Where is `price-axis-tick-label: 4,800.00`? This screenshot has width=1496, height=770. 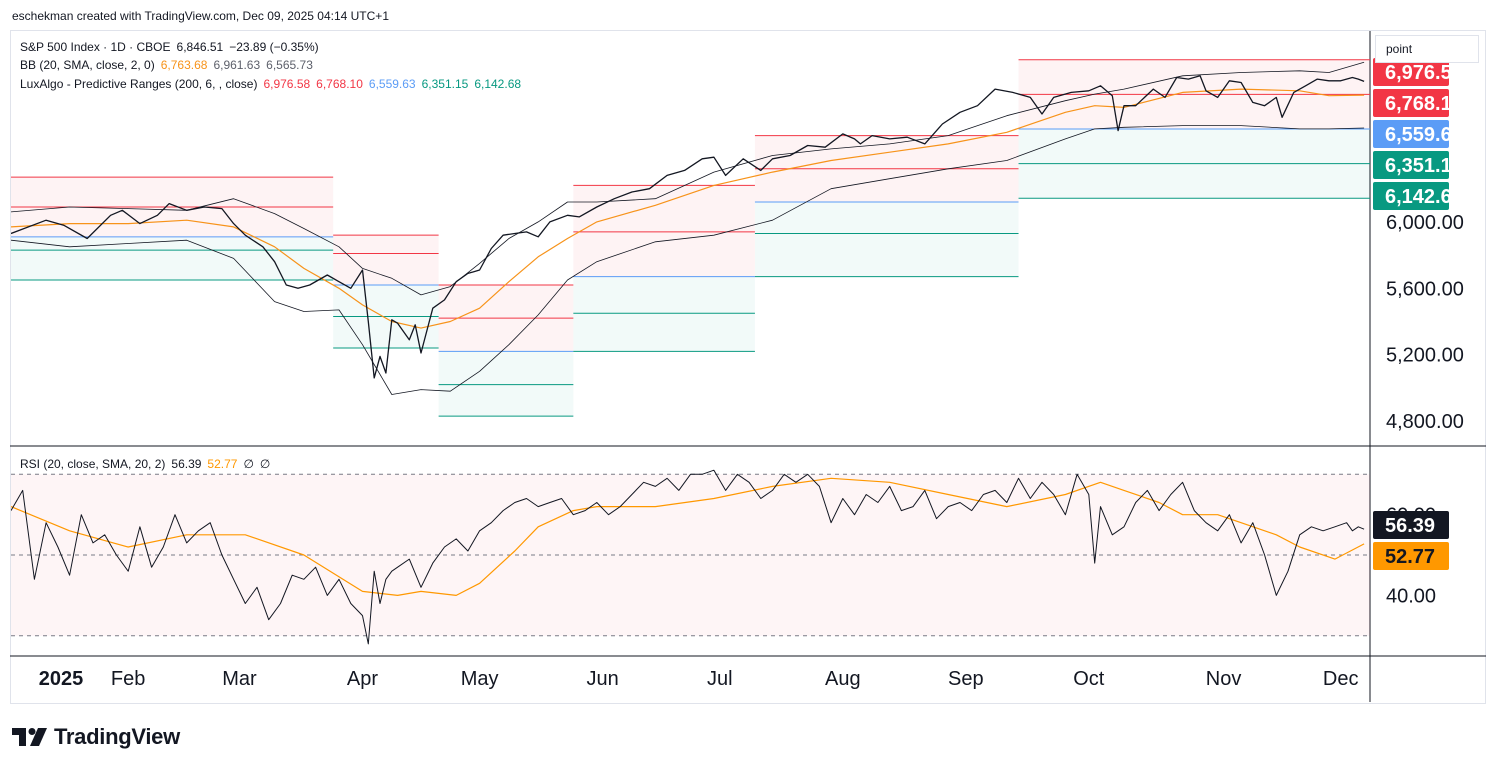 price-axis-tick-label: 4,800.00 is located at coordinates (1425, 422).